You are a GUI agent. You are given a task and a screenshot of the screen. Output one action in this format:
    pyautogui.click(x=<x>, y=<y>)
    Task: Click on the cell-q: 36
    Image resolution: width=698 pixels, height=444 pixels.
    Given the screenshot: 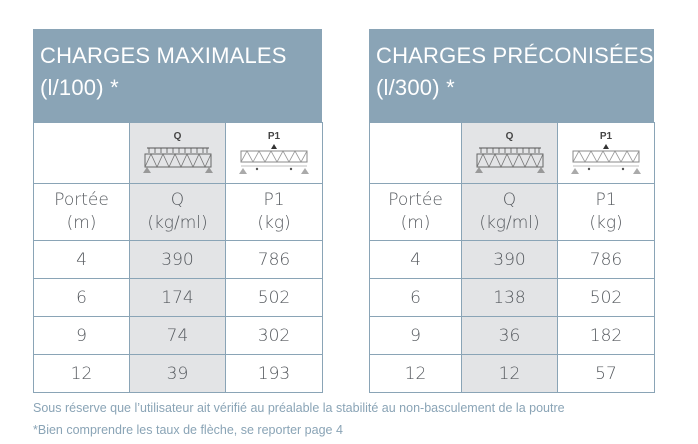 What is the action you would take?
    pyautogui.click(x=509, y=335)
    